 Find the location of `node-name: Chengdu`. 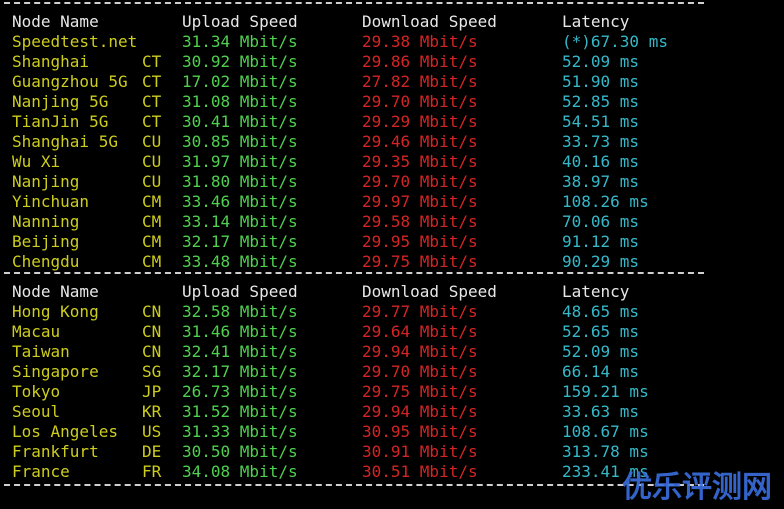

node-name: Chengdu is located at coordinates (46, 261).